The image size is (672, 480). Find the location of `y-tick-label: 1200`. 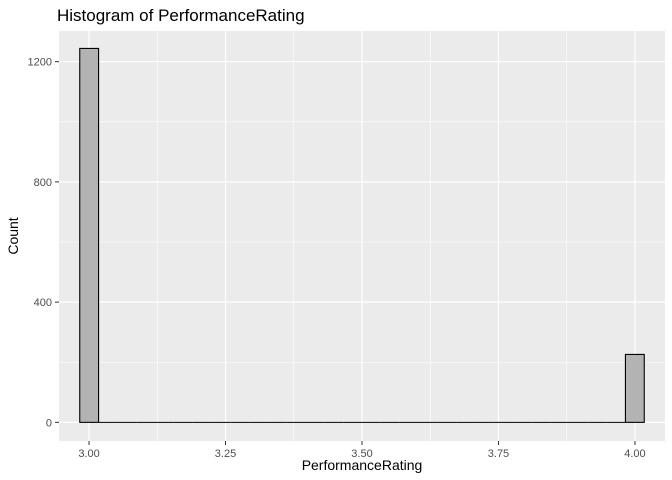

y-tick-label: 1200 is located at coordinates (40, 63).